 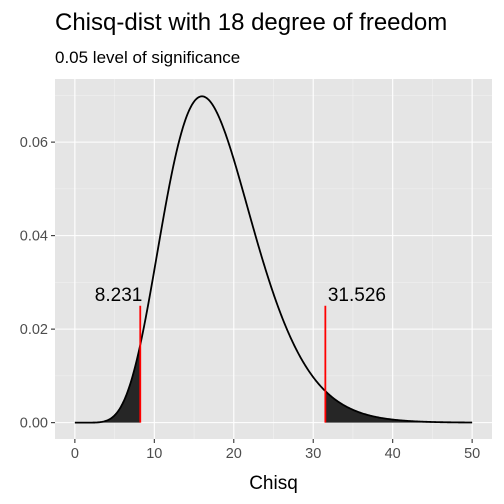 What do you see at coordinates (119, 295) in the screenshot?
I see `critical-value-label: 8.231` at bounding box center [119, 295].